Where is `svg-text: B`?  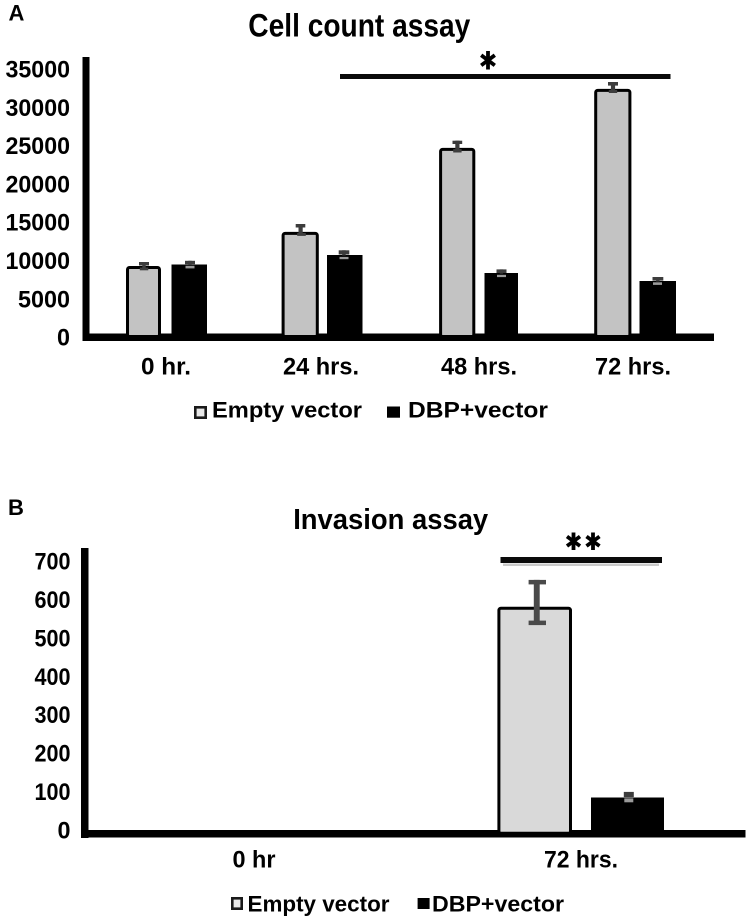
svg-text: B is located at coordinates (16, 507).